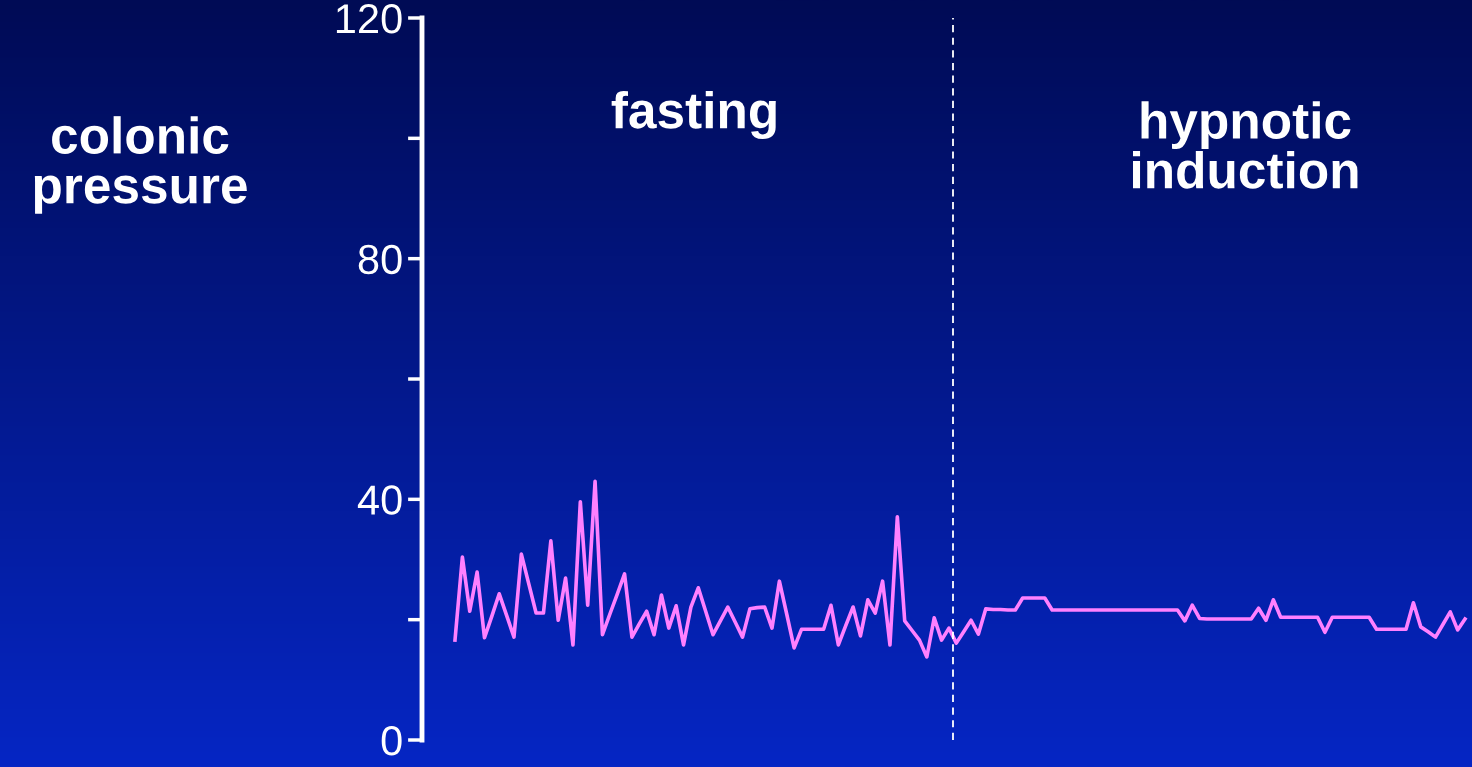  Describe the element at coordinates (379, 500) in the screenshot. I see `y-tick-label: 40` at that location.